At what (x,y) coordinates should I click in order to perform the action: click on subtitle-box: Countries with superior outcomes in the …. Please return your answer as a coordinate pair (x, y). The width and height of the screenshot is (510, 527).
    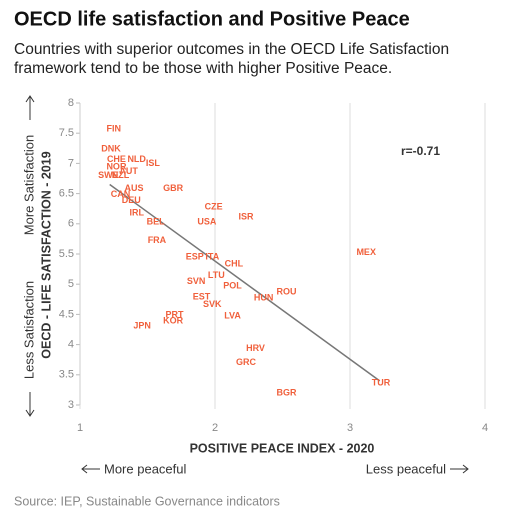
    Looking at the image, I should click on (232, 59).